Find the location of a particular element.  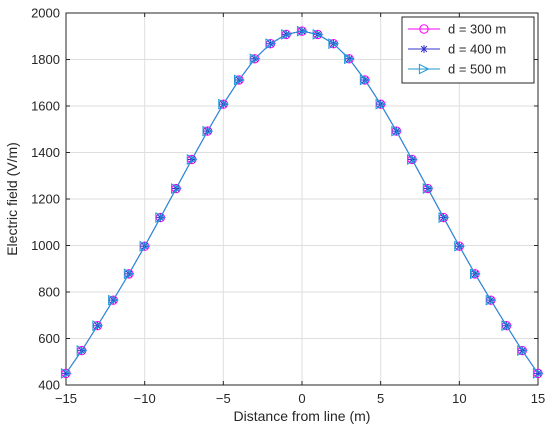

legend-label: d = 500 m is located at coordinates (477, 69).